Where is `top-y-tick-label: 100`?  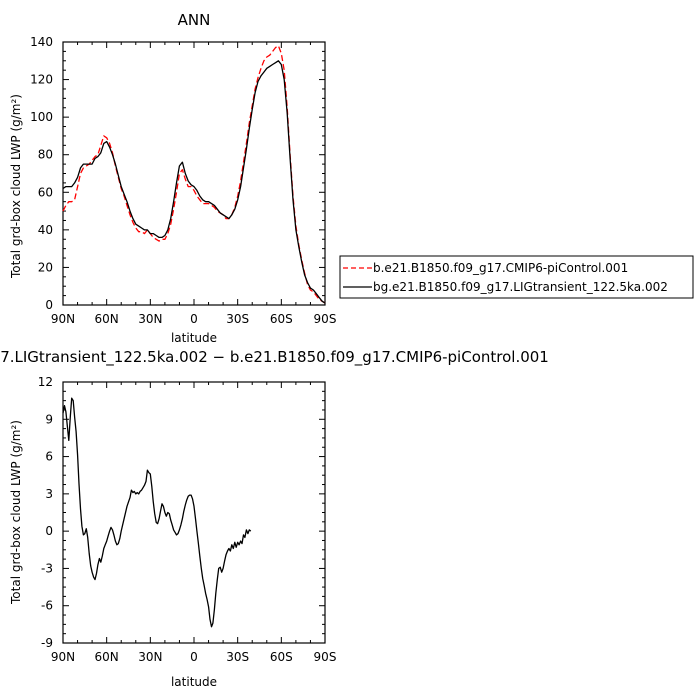 top-y-tick-label: 100 is located at coordinates (41, 117).